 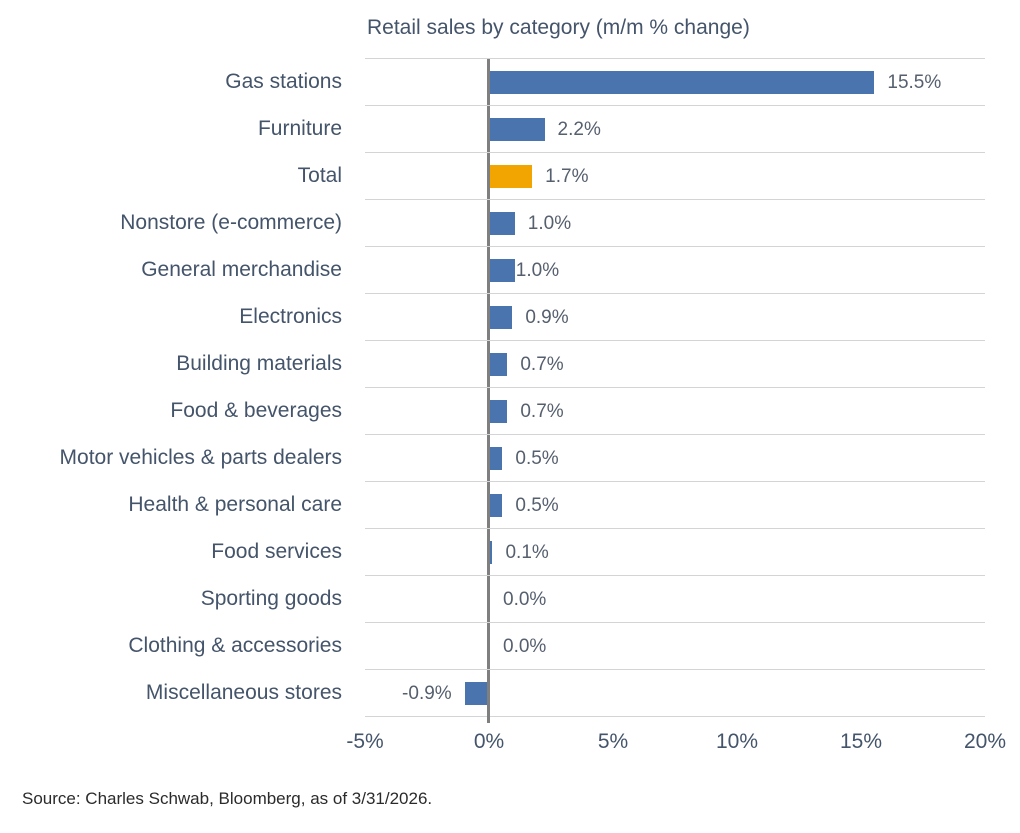 What do you see at coordinates (985, 741) in the screenshot?
I see `x-tick-label: 20%` at bounding box center [985, 741].